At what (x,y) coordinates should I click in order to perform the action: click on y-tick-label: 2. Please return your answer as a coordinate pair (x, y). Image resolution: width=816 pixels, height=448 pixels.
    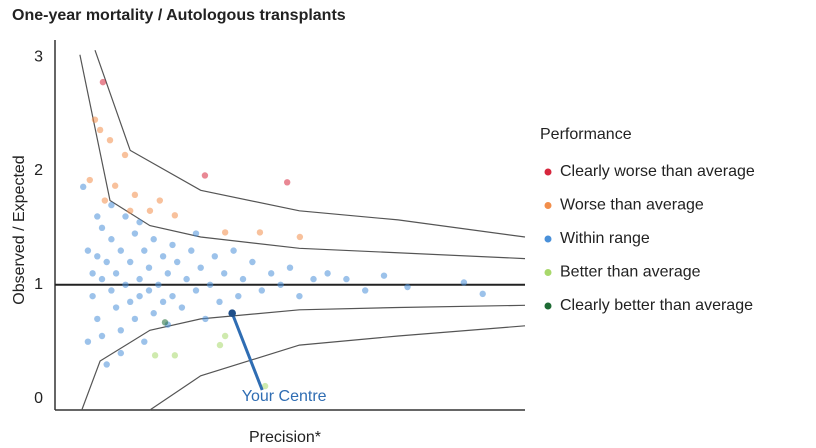
    Looking at the image, I should click on (38, 170).